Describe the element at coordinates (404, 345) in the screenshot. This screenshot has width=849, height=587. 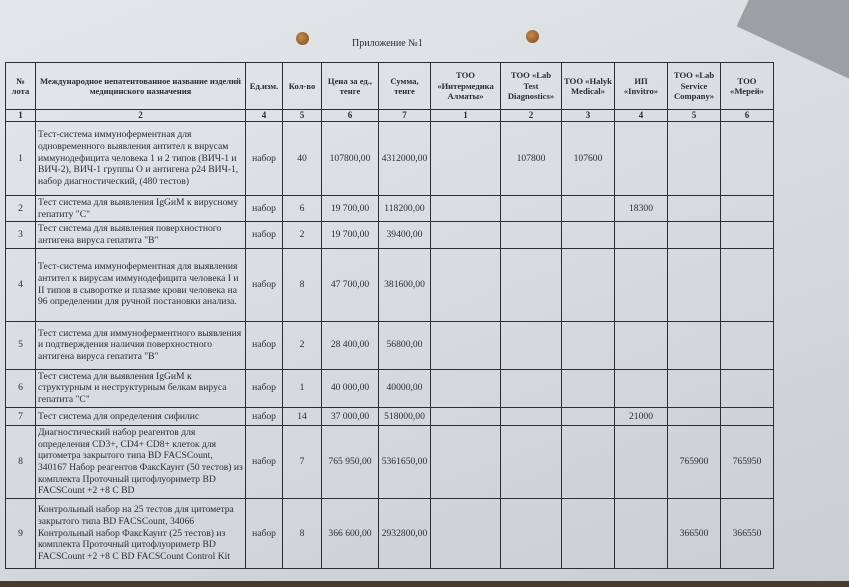
I see `total-sum-cell: 56800,00` at that location.